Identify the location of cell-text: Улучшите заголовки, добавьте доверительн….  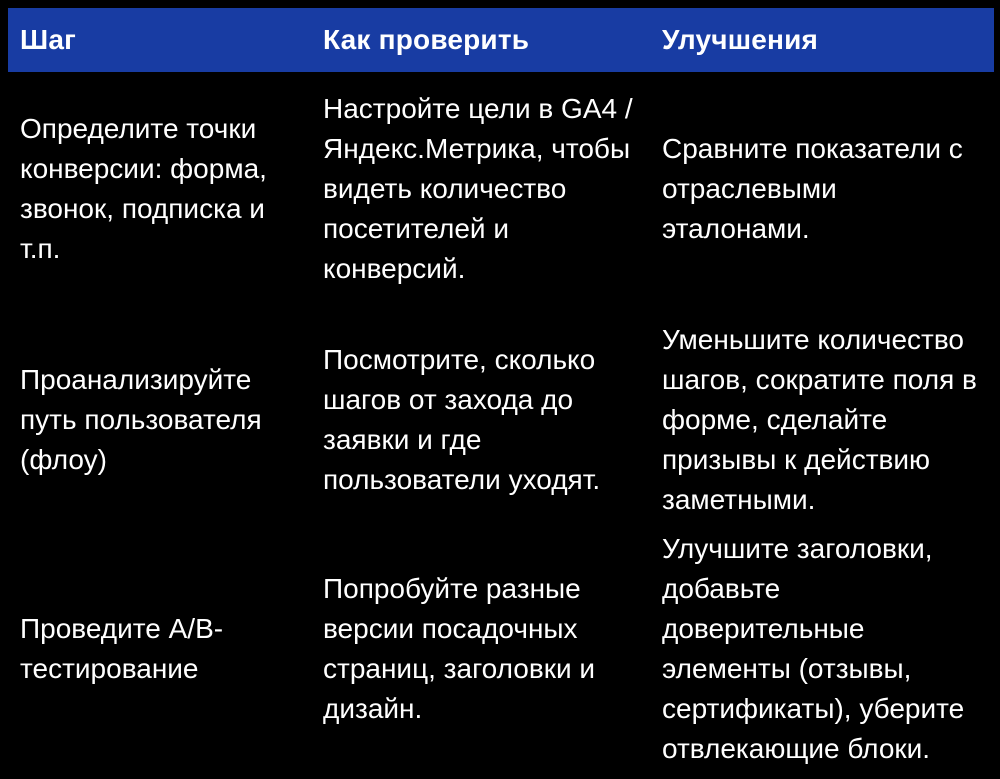
(813, 648).